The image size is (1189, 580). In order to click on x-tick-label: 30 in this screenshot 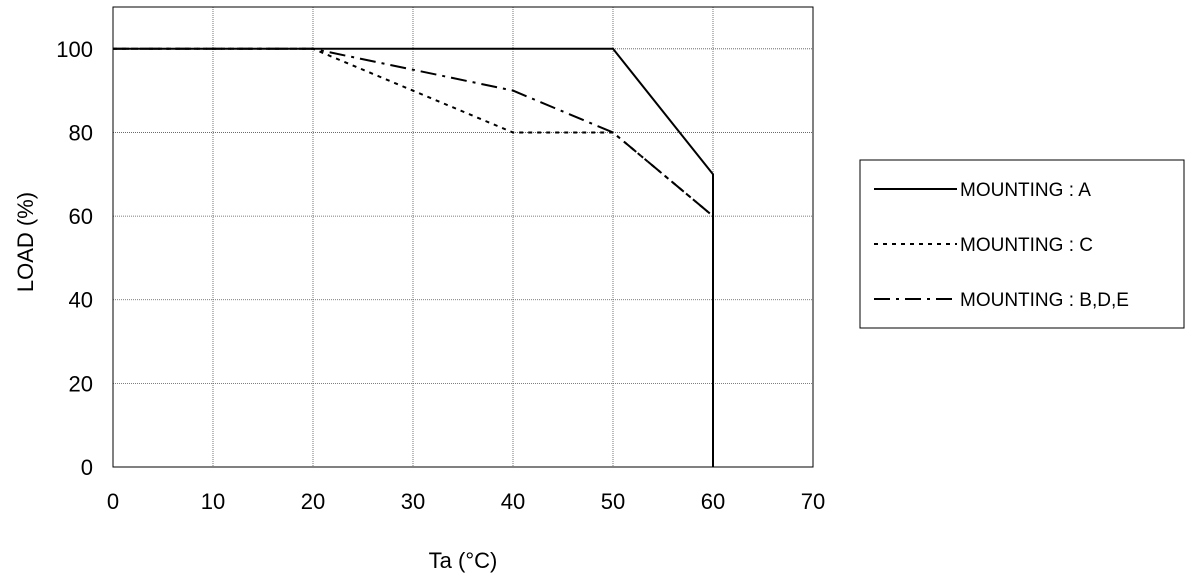, I will do `click(413, 501)`.